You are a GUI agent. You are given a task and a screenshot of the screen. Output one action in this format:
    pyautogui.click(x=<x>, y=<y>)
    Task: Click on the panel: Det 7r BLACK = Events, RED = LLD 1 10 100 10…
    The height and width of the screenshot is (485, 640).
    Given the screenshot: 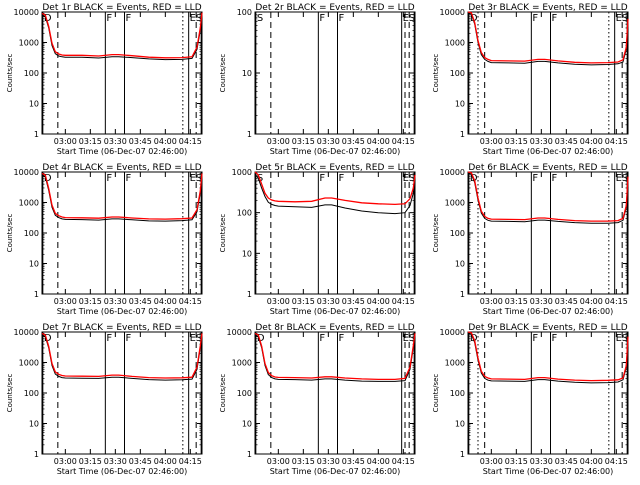 What is the action you would take?
    pyautogui.click(x=104, y=399)
    